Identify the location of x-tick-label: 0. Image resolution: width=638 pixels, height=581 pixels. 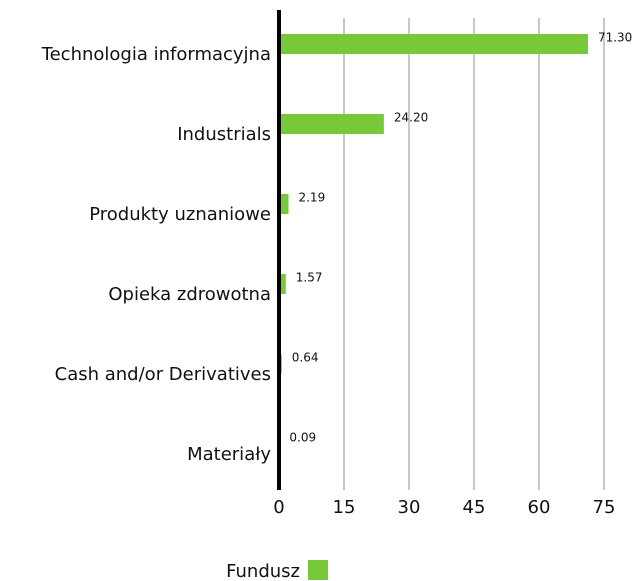
(278, 507).